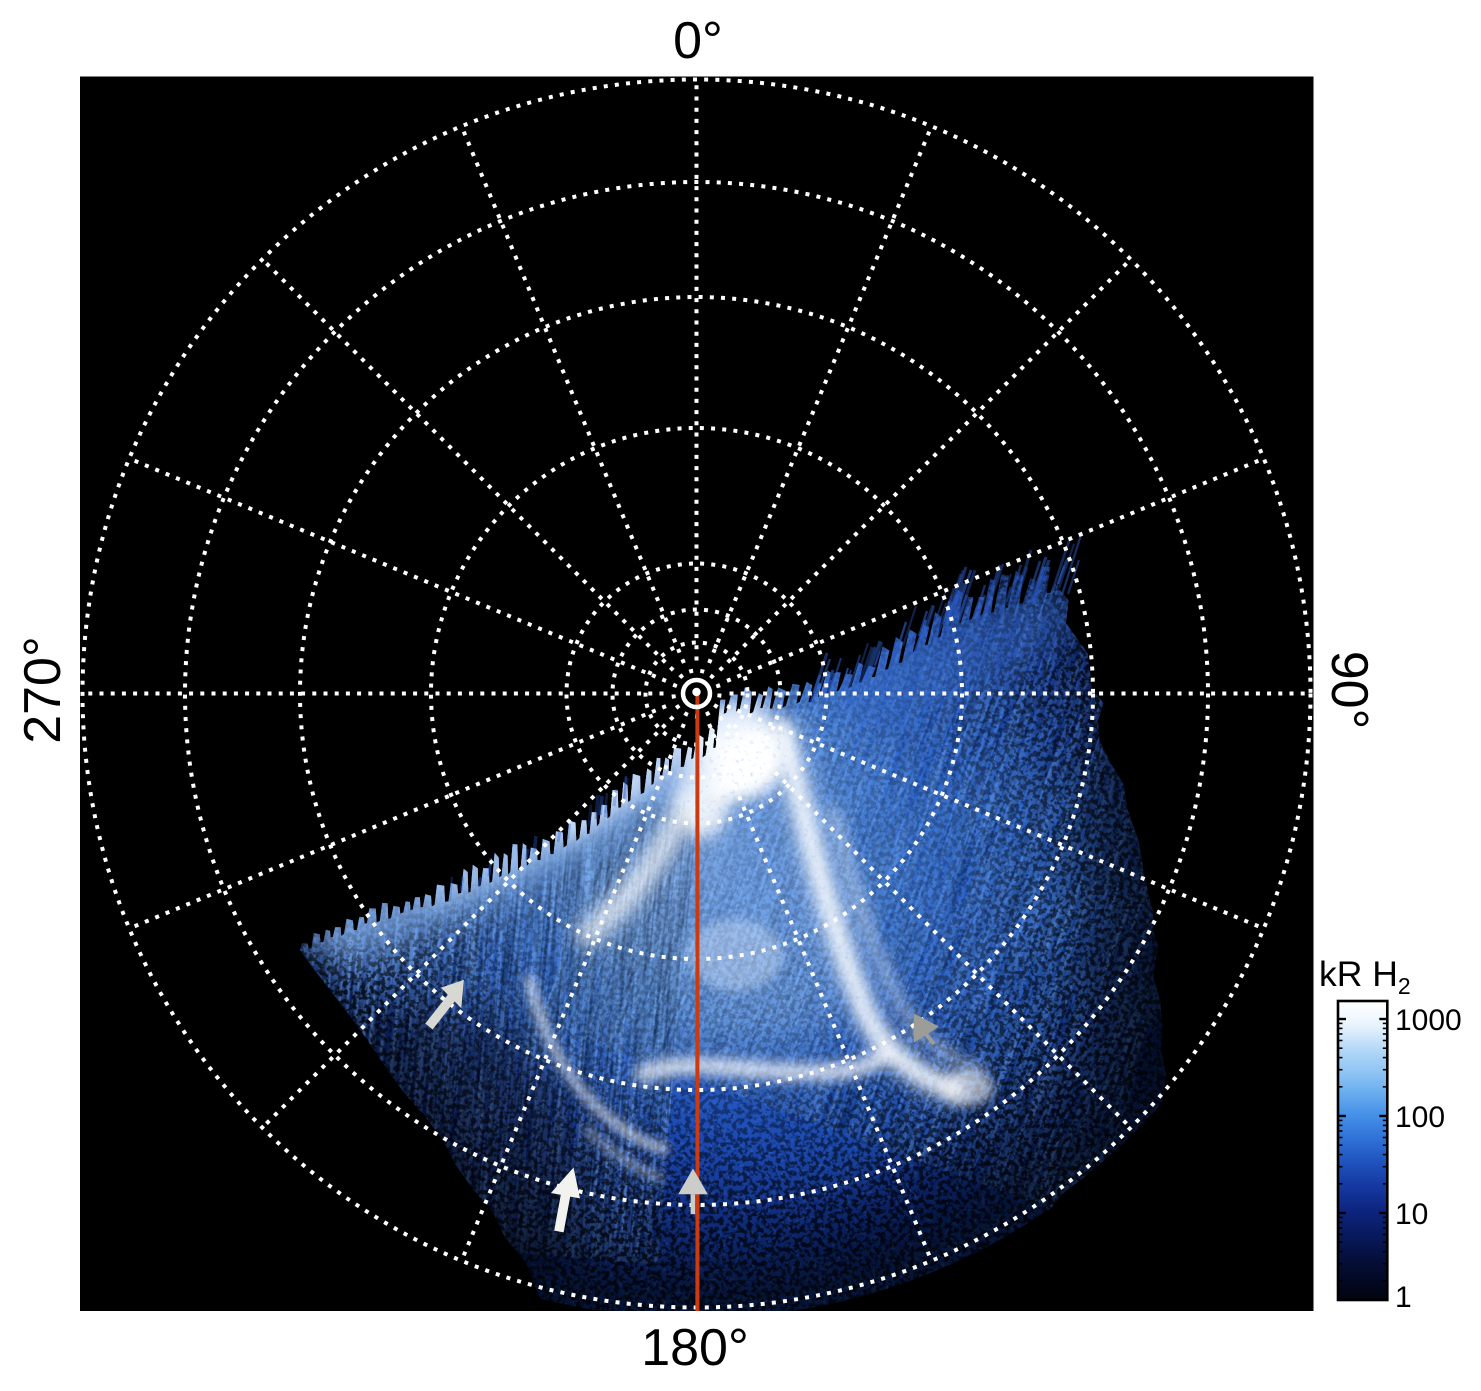 The height and width of the screenshot is (1391, 1481). Describe the element at coordinates (1349, 690) in the screenshot. I see `svg-text: 90°` at that location.